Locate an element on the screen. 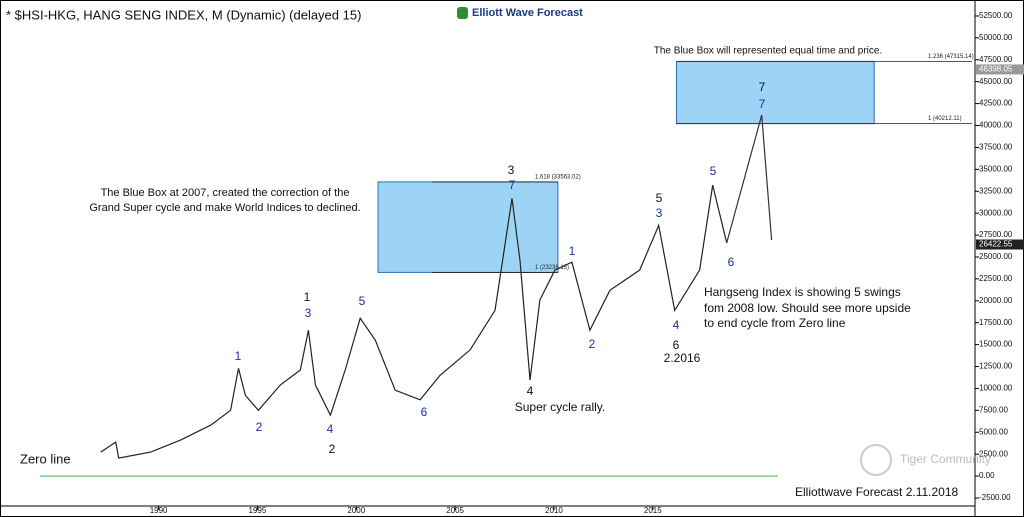 This screenshot has width=1024, height=517. watermark-icon is located at coordinates (876, 460).